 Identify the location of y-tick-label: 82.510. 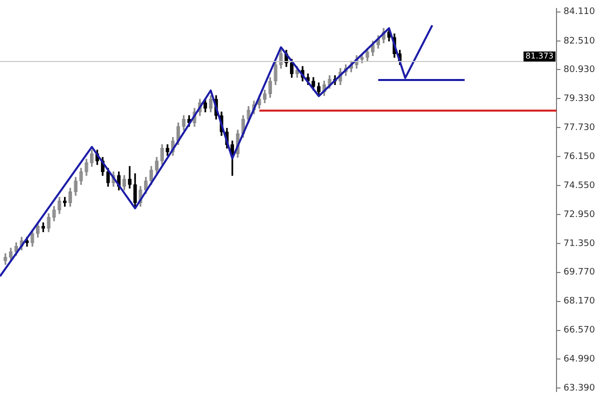
(580, 41).